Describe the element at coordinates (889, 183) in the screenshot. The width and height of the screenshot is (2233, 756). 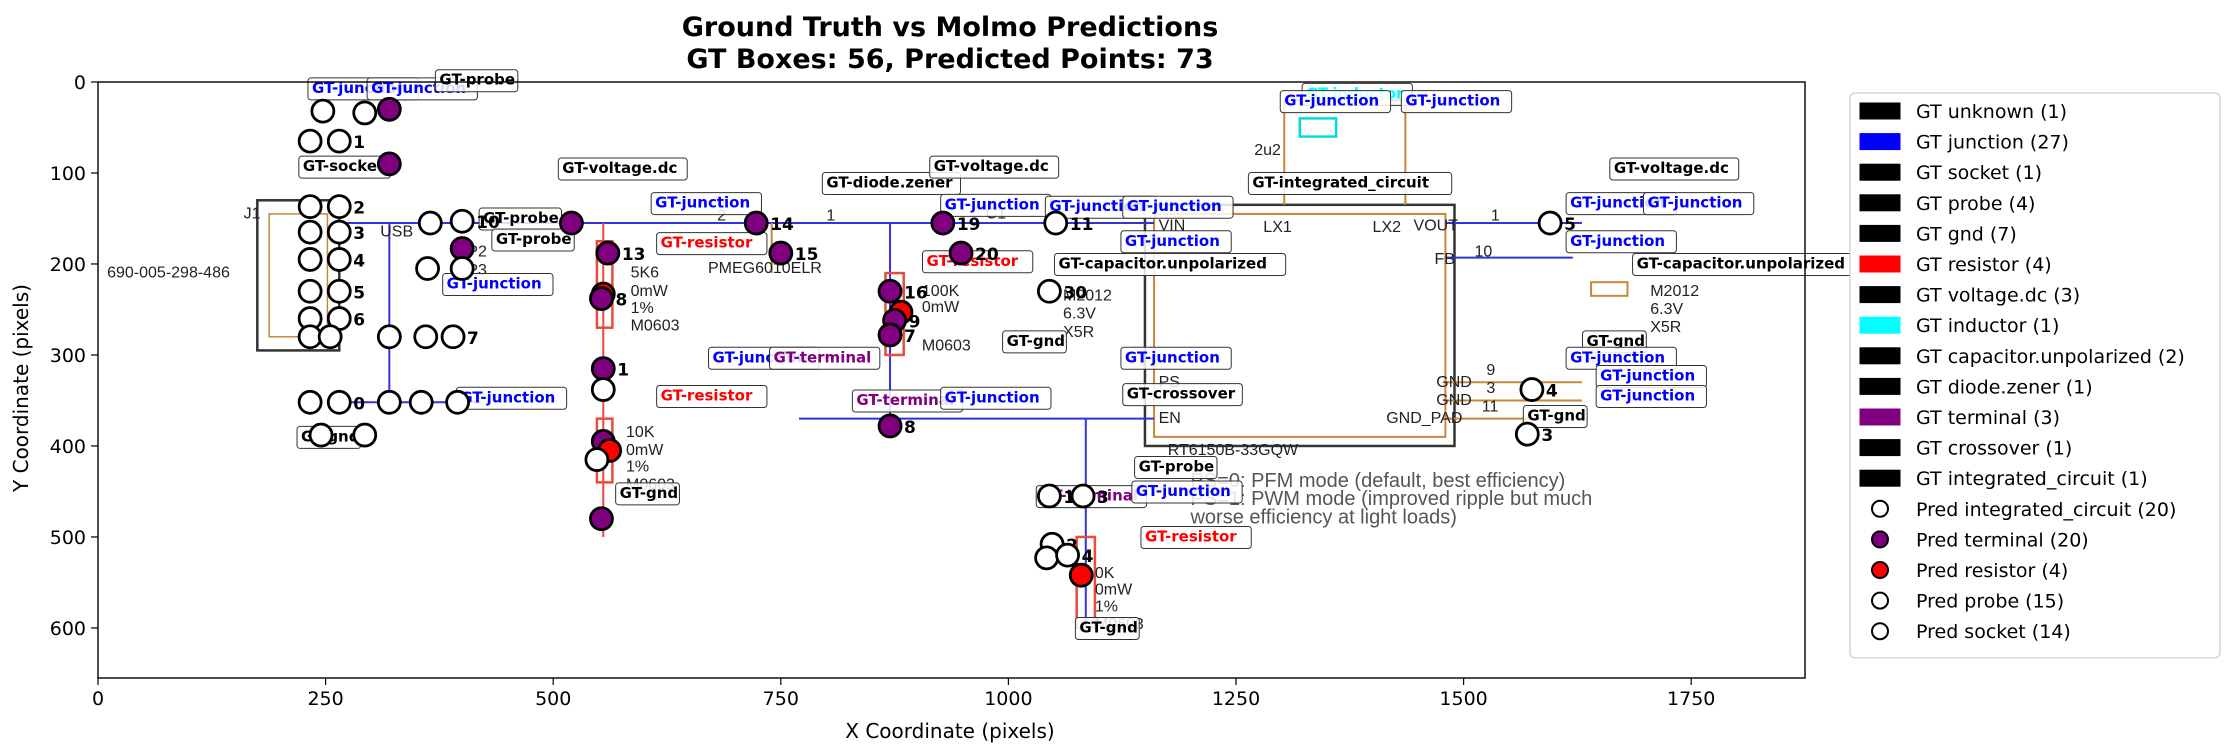
I see `gt-label: GT-diode.zener` at that location.